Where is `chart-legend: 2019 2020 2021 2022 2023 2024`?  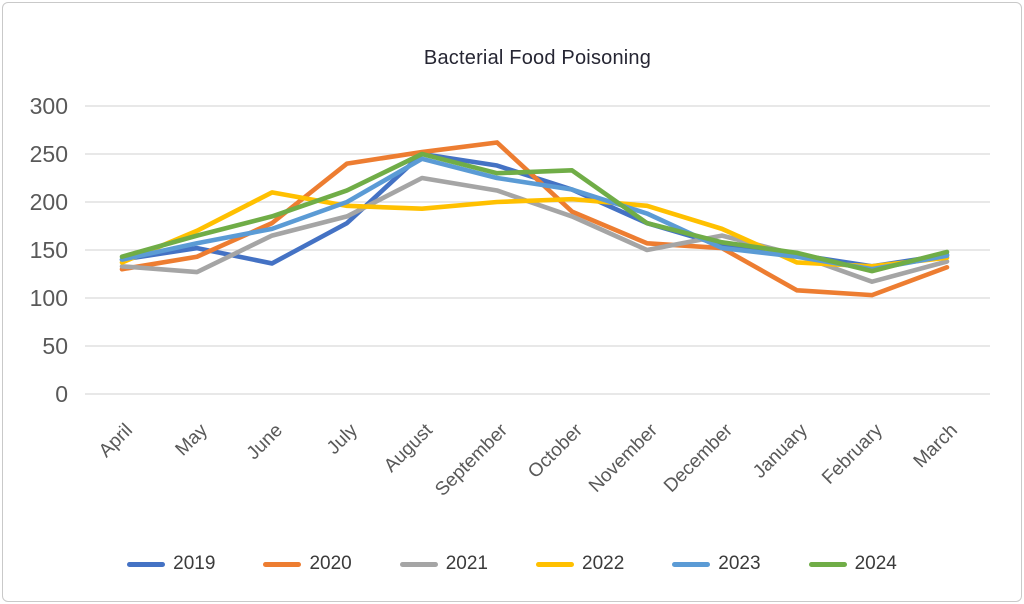 chart-legend: 2019 2020 2021 2022 2023 2024 is located at coordinates (512, 564).